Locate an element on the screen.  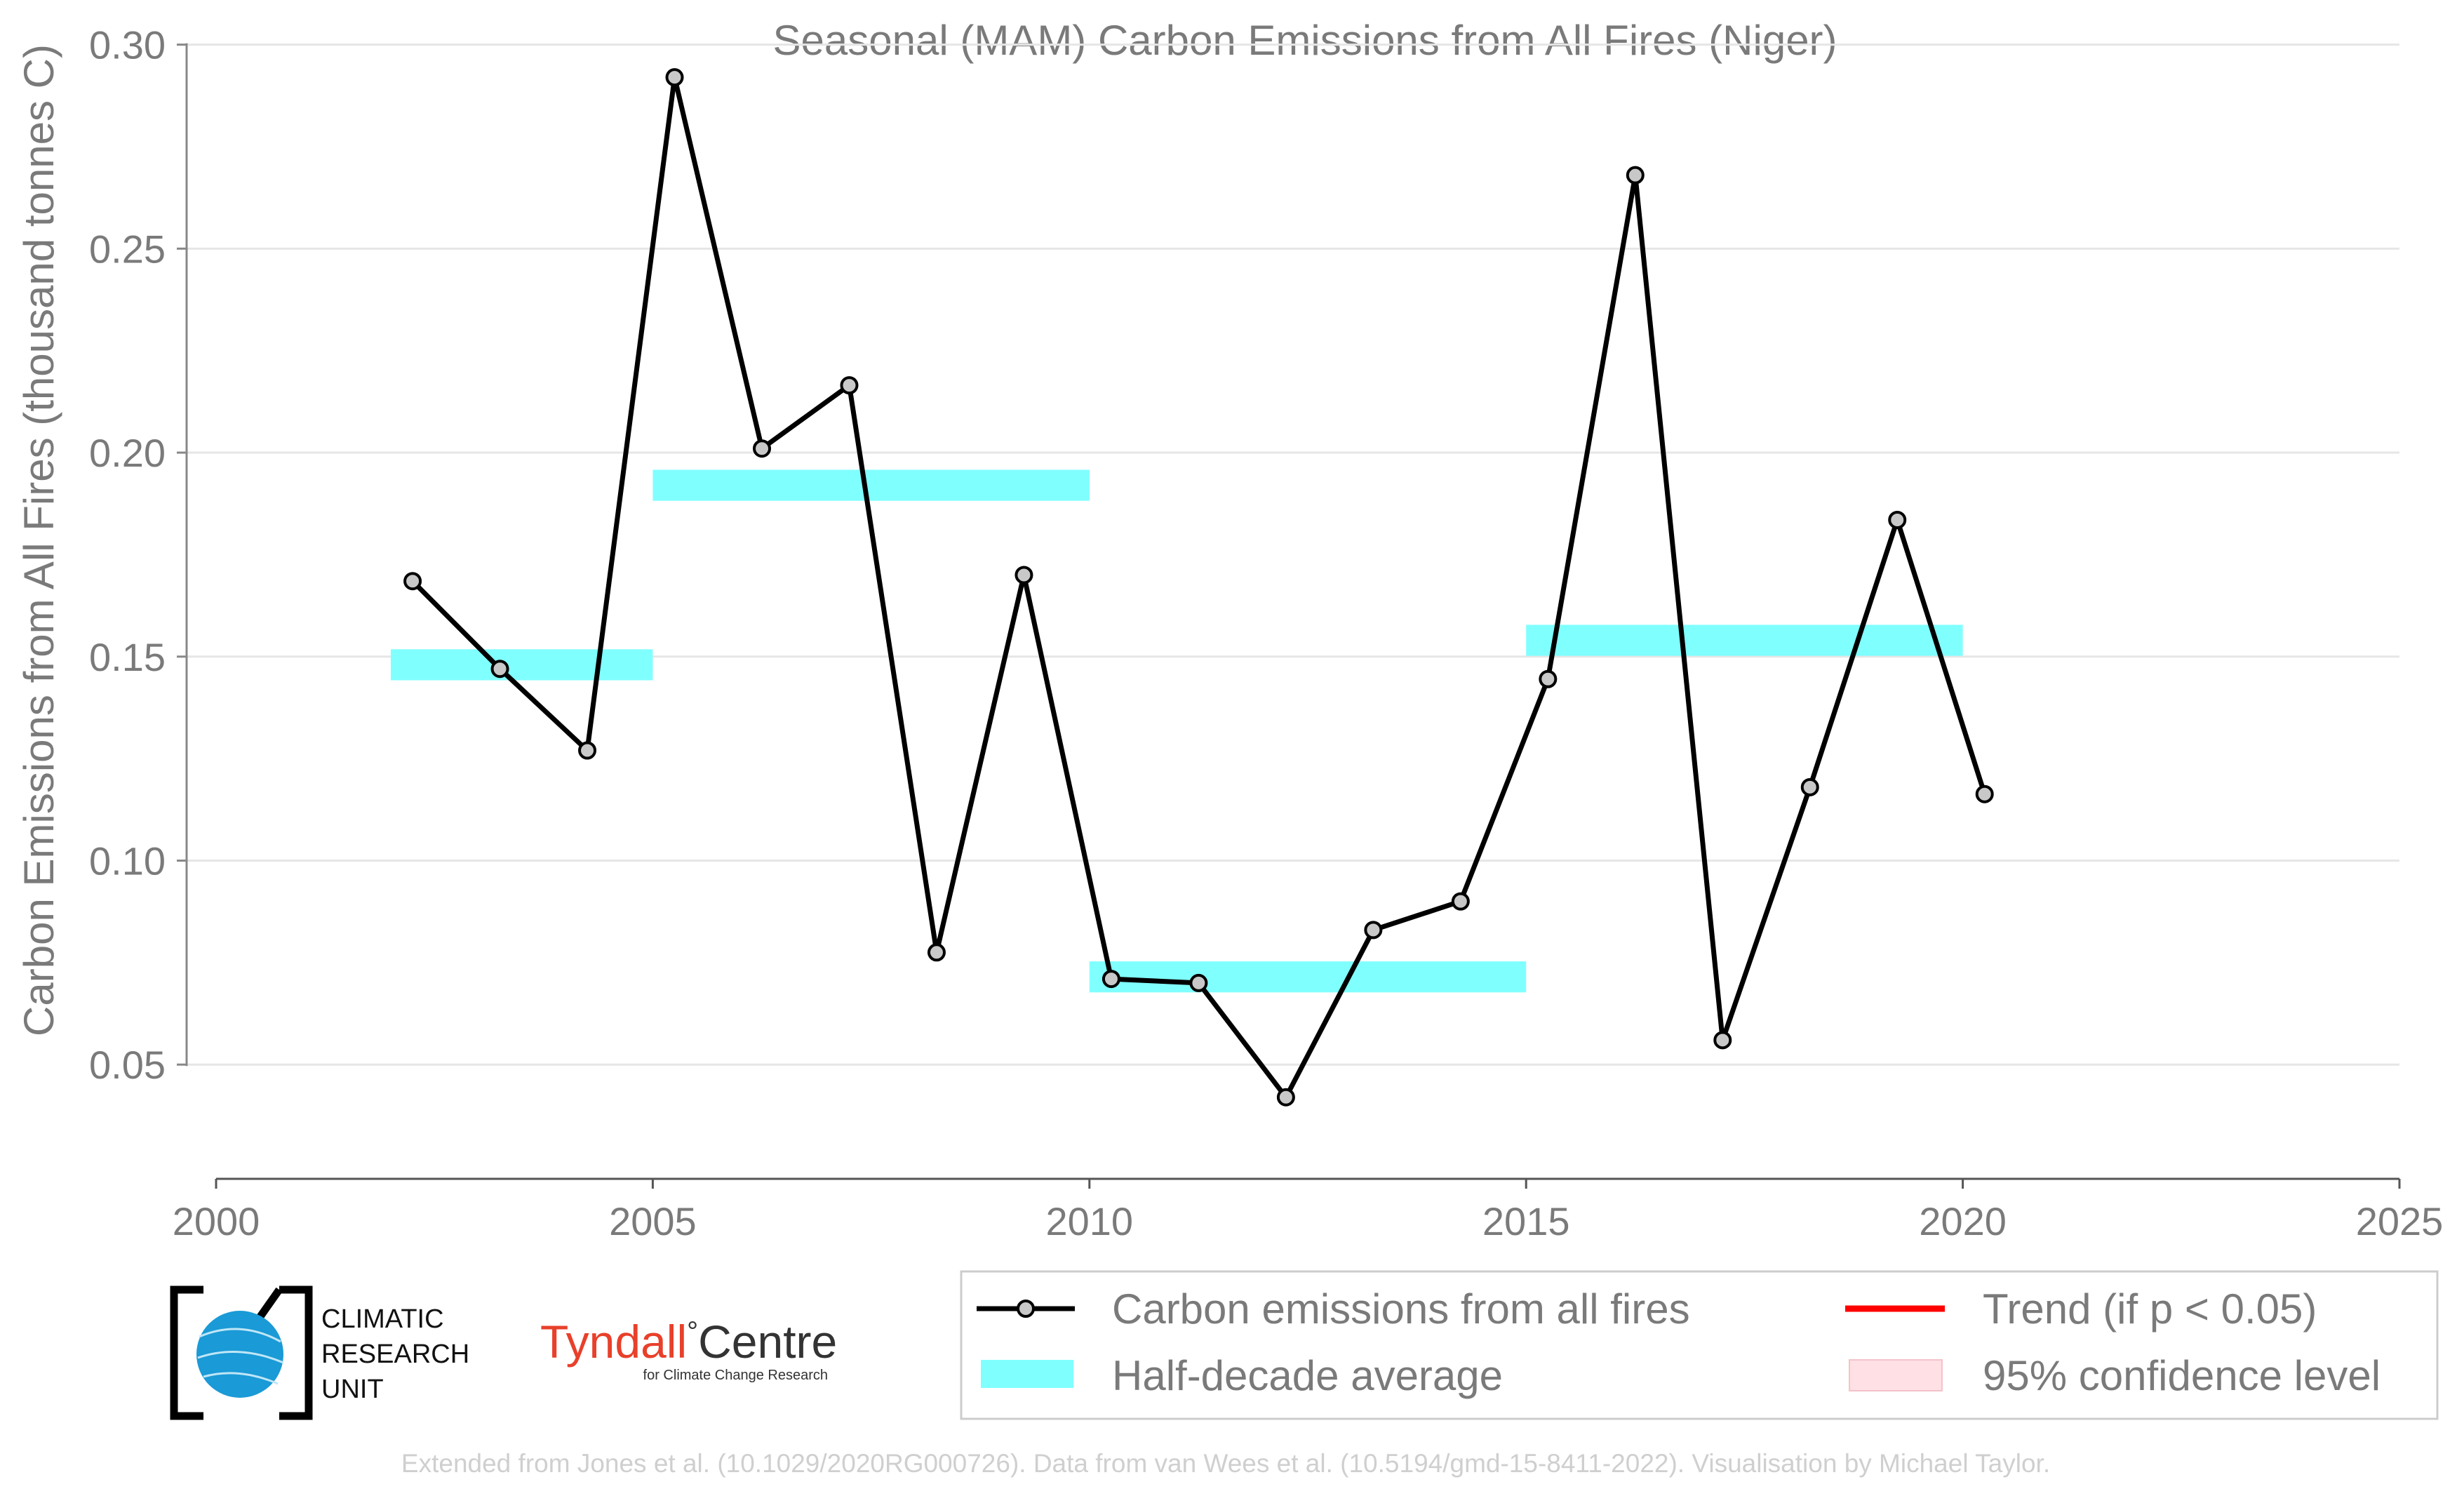
legend-label-trend: Trend (if p < 0.05) is located at coordinates (2150, 1309).